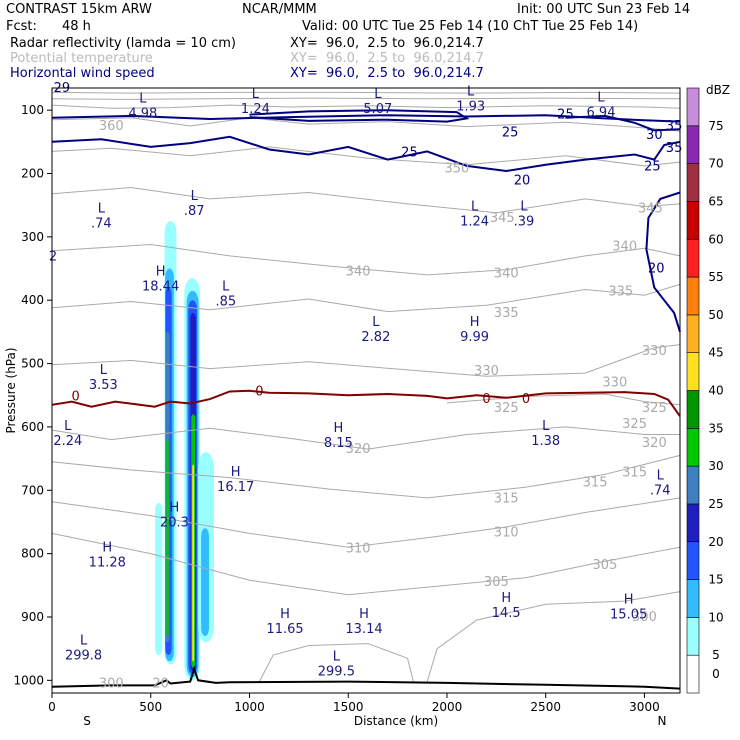 The image size is (740, 740). Describe the element at coordinates (32, 300) in the screenshot. I see `y-tick-label: 400` at that location.